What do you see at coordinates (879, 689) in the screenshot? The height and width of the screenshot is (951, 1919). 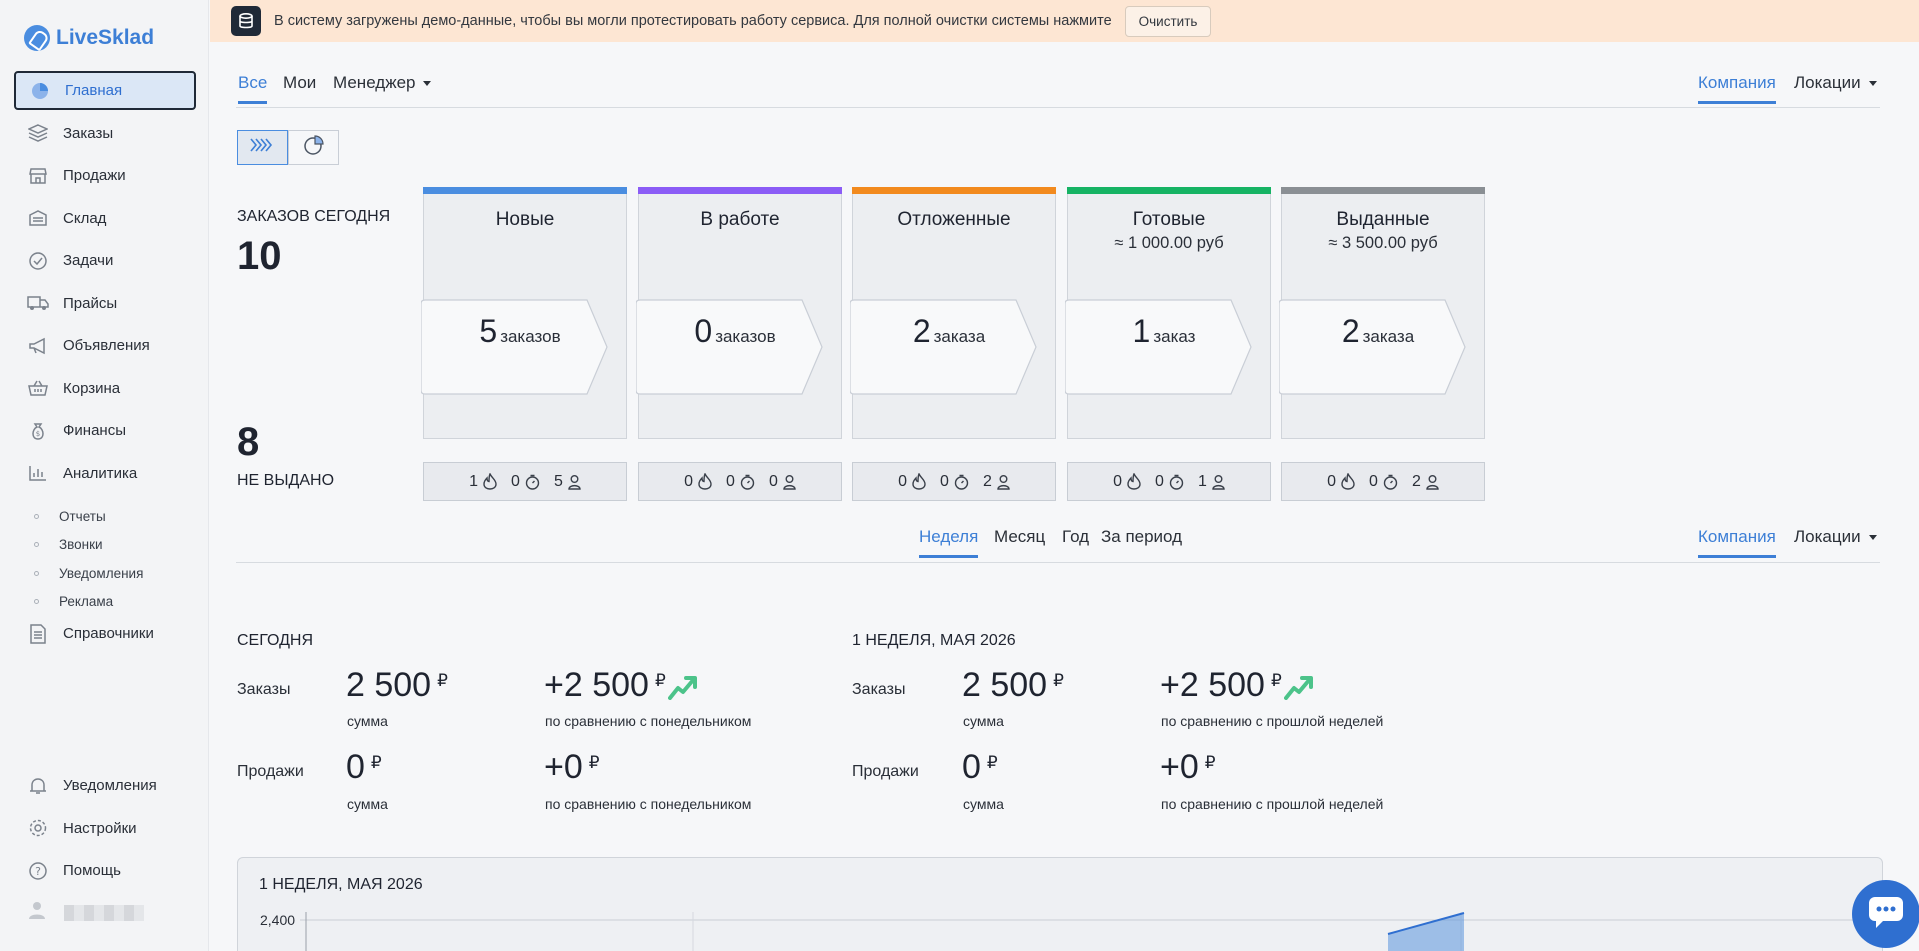 I see `week-orders-label: Заказы` at bounding box center [879, 689].